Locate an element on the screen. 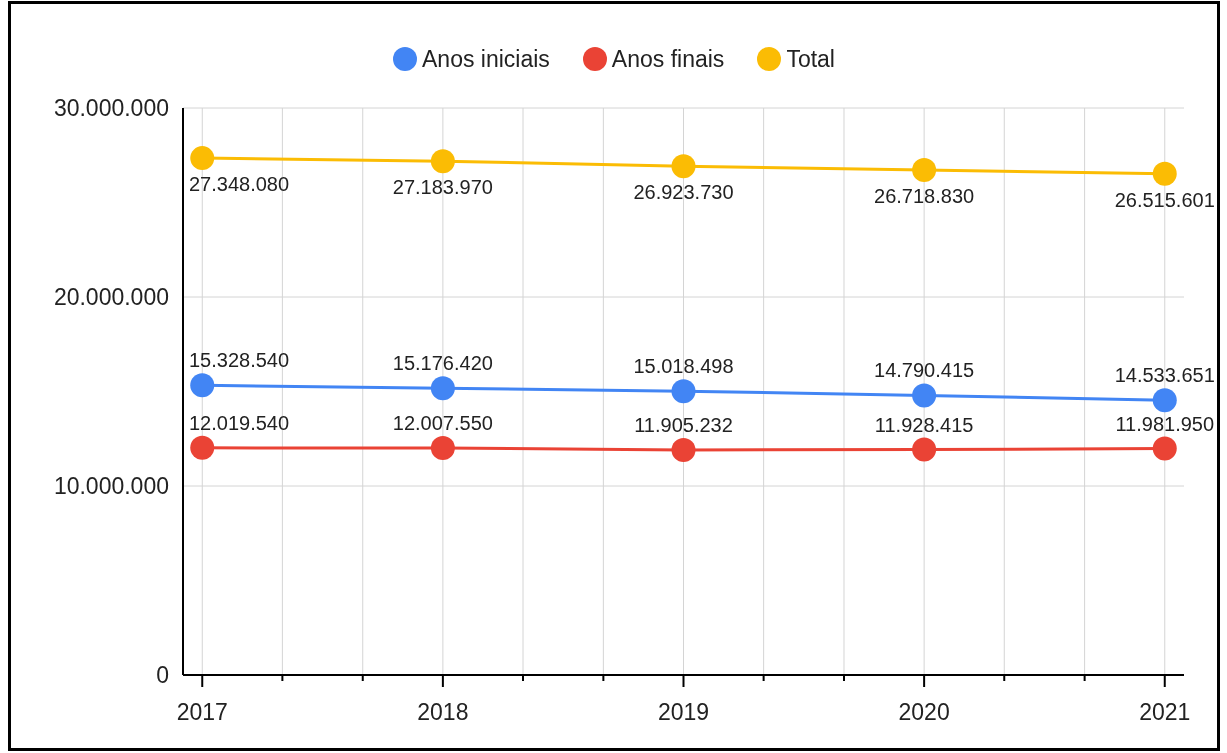 Image resolution: width=1227 pixels, height=753 pixels. data-label: 26.923.730 is located at coordinates (683, 192).